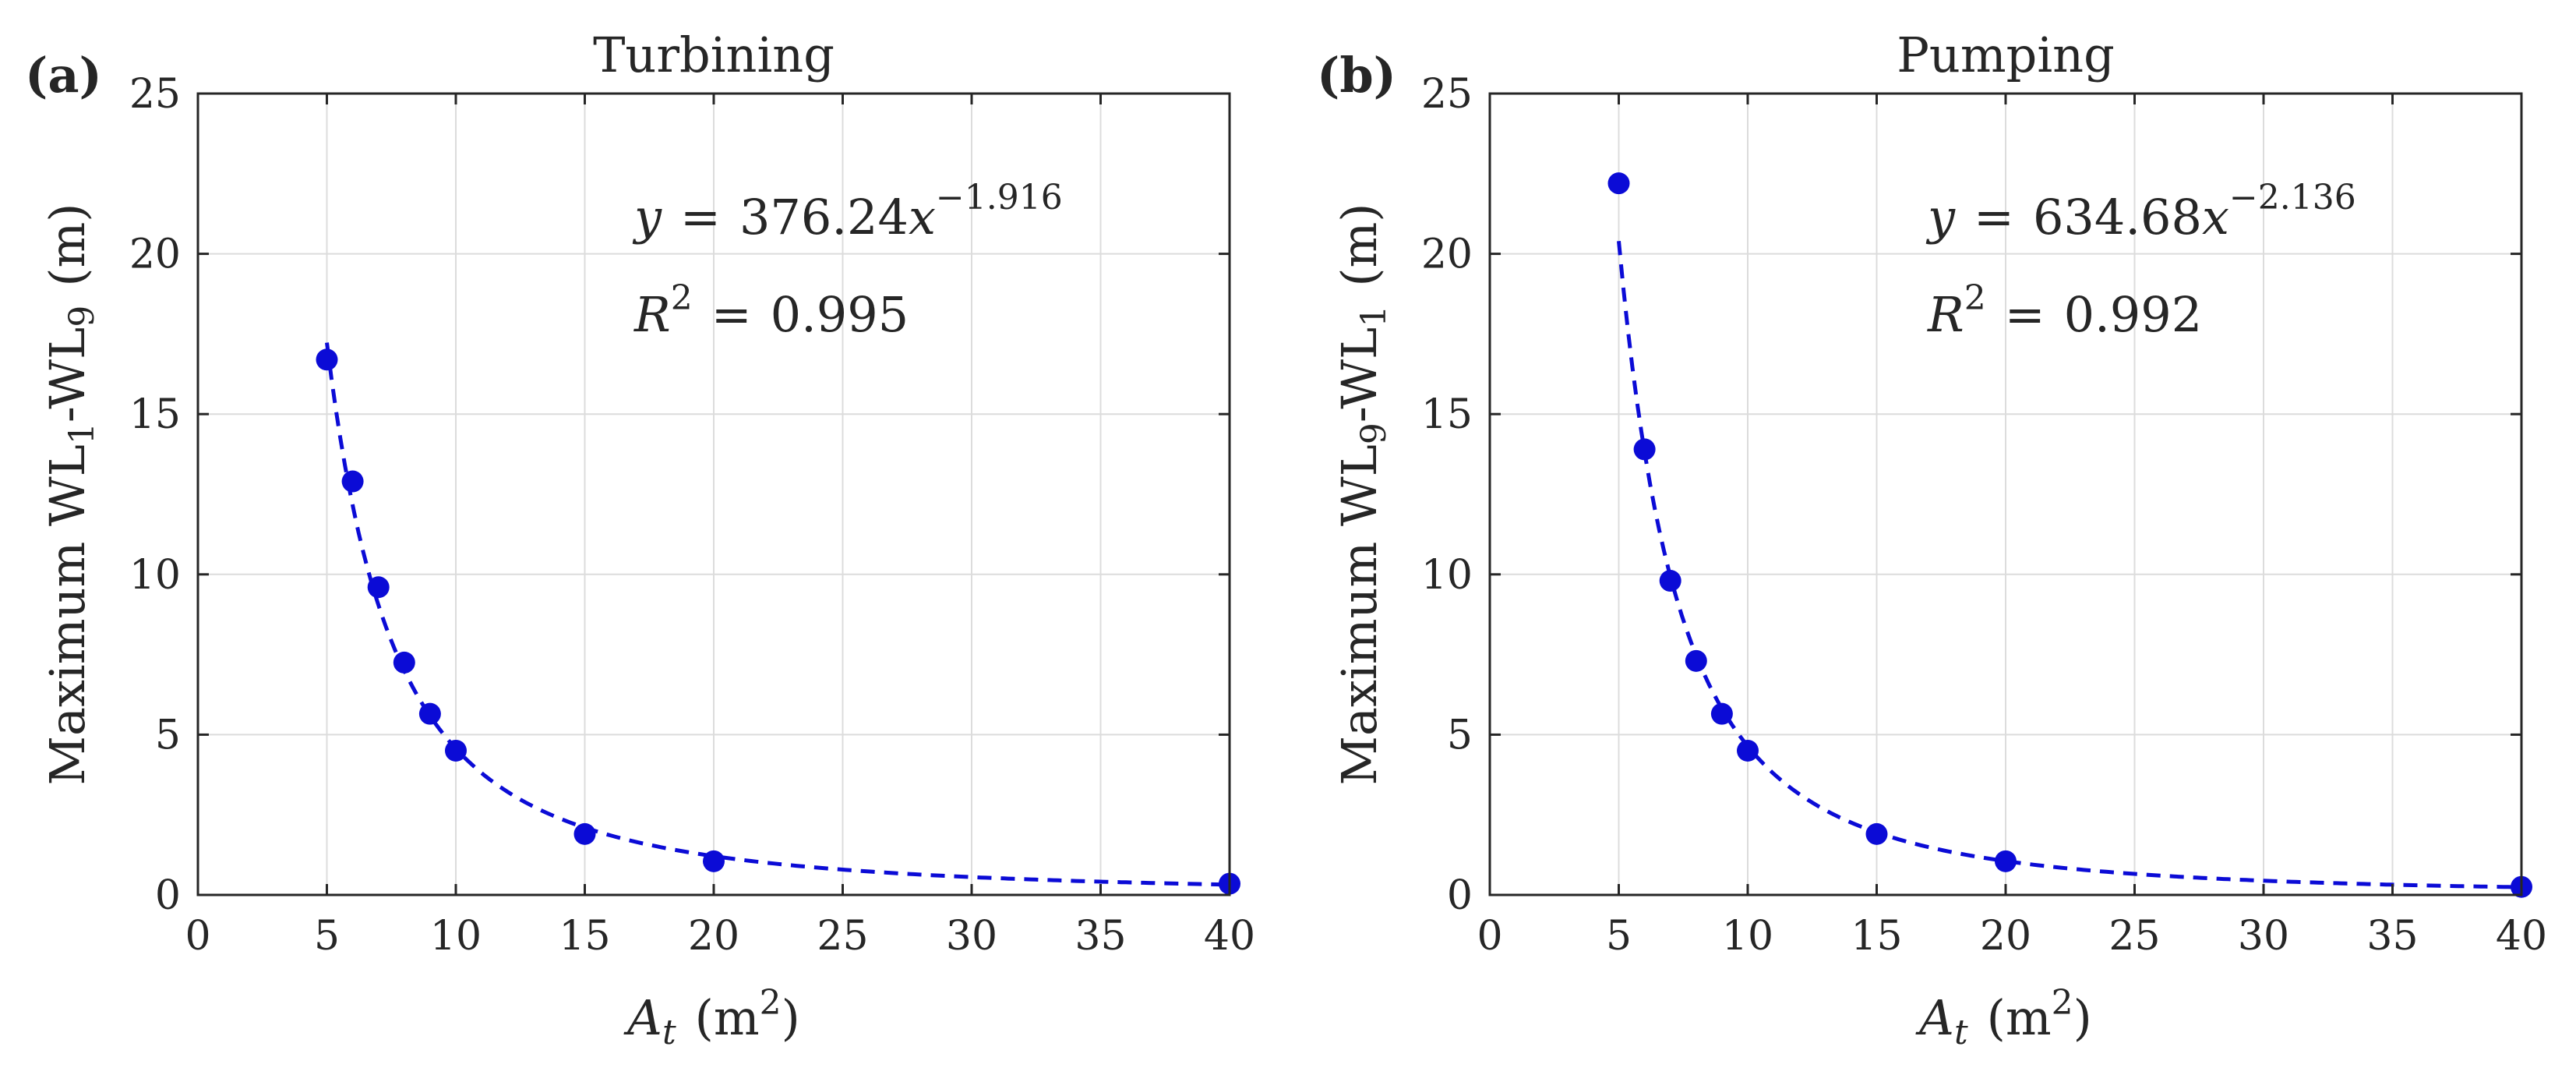 Image resolution: width=2576 pixels, height=1075 pixels. Describe the element at coordinates (840, 314) in the screenshot. I see `r2-value: 0.995` at that location.